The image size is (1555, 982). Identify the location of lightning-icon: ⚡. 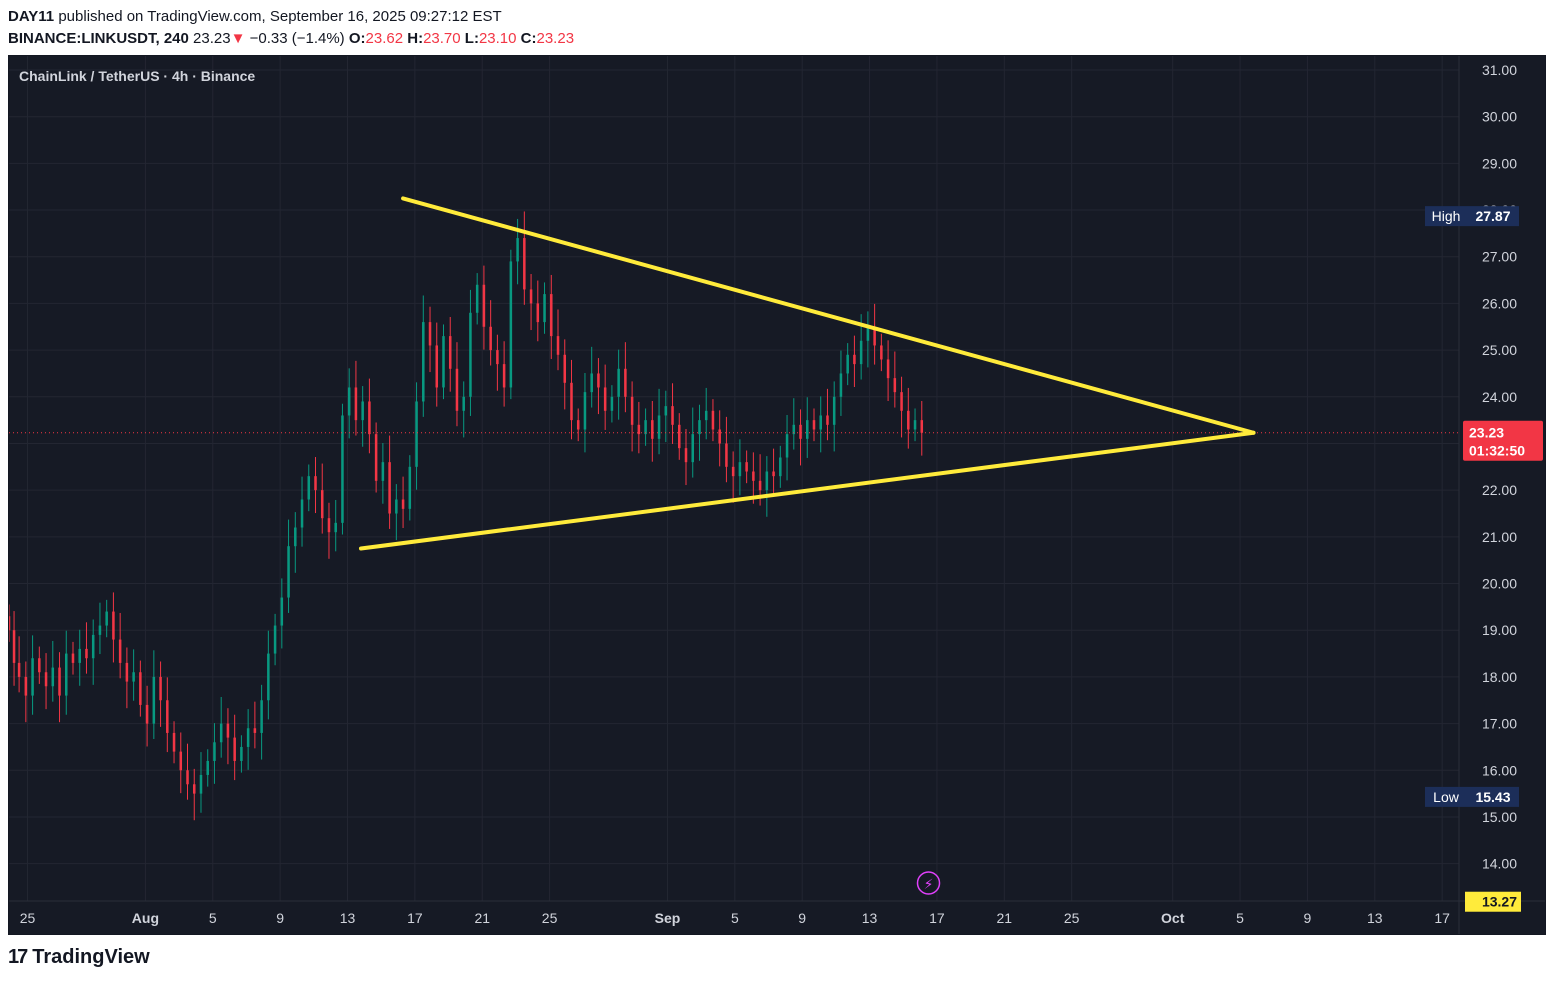
(929, 885).